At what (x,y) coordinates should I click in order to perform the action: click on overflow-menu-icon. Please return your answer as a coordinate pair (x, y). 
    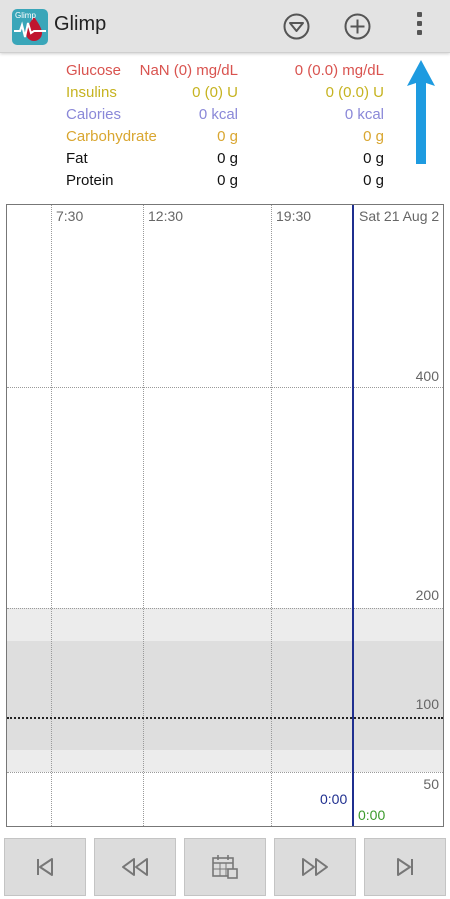
    Looking at the image, I should click on (419, 27).